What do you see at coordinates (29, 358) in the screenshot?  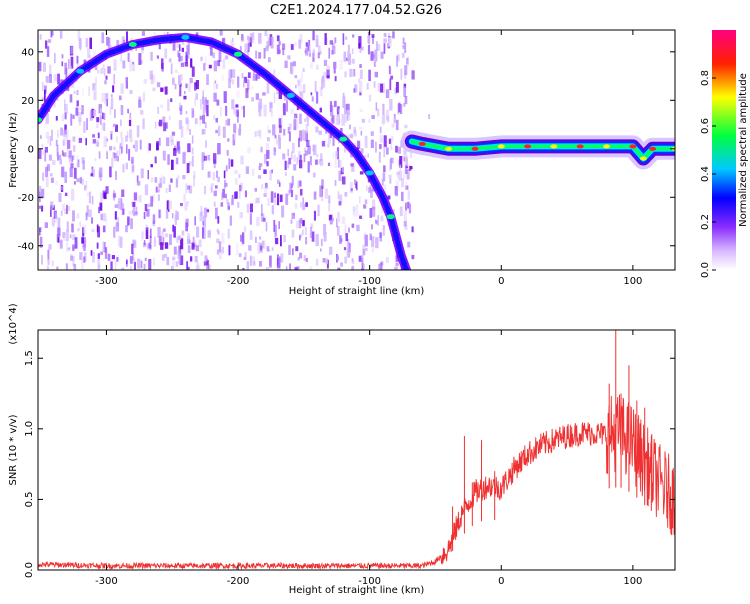 I see `y-tick-label: 1.5` at bounding box center [29, 358].